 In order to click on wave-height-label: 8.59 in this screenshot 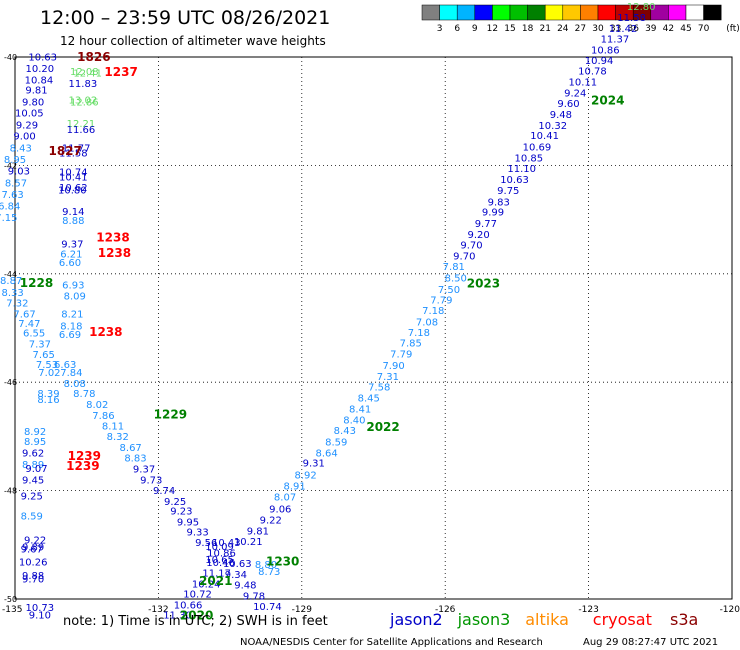, I will do `click(336, 442)`.